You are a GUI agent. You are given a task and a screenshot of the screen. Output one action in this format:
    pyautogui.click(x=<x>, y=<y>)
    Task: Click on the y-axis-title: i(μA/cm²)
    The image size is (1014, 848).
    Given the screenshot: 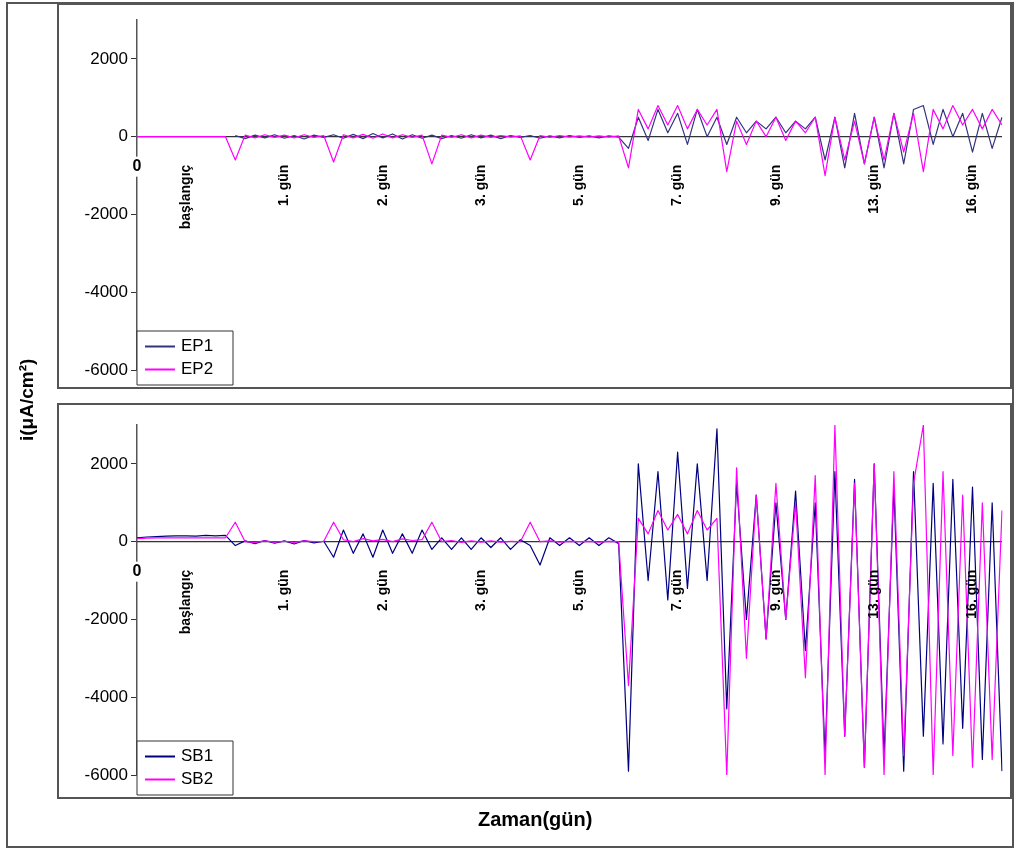 What is the action you would take?
    pyautogui.click(x=27, y=399)
    